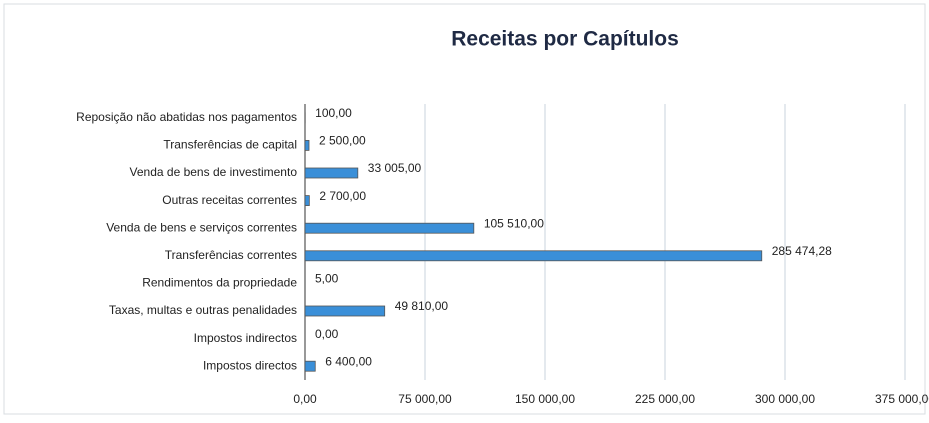 Image resolution: width=929 pixels, height=423 pixels. What do you see at coordinates (422, 306) in the screenshot?
I see `value-label: 49 810,00` at bounding box center [422, 306].